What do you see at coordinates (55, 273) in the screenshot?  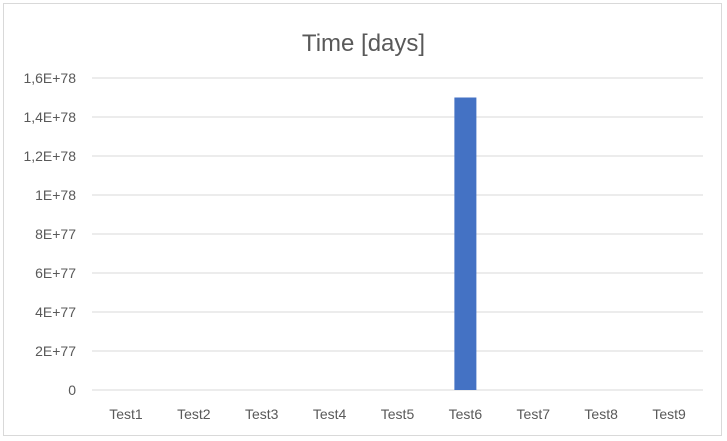 I see `y-tick-label: 6E+77` at bounding box center [55, 273].